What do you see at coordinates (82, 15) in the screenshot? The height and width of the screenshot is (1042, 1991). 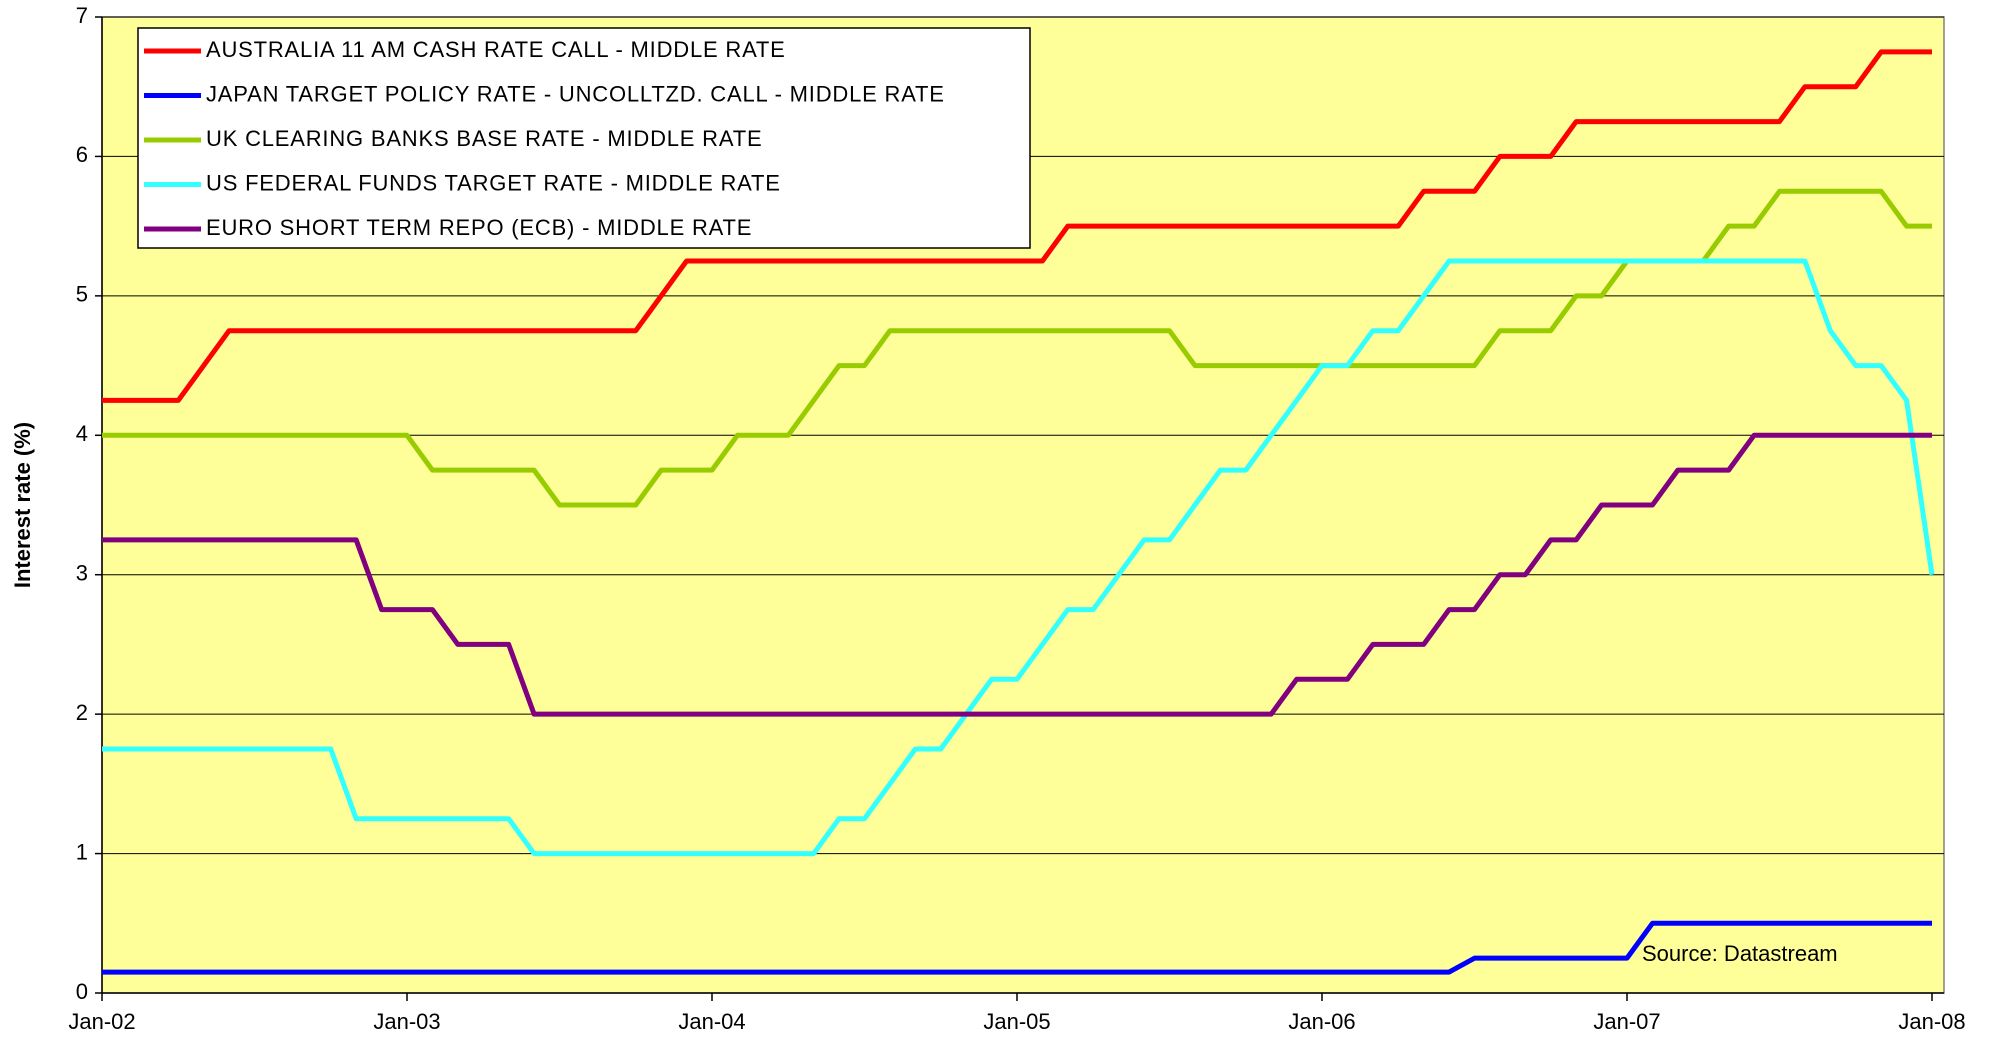 I see `y-tick-label: 7` at bounding box center [82, 15].